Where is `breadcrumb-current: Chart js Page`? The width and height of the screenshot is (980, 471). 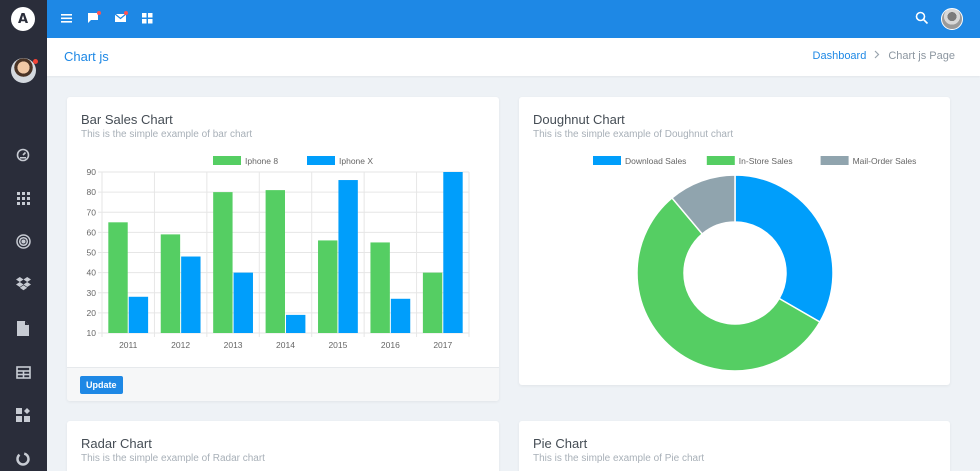
breadcrumb-current: Chart js Page is located at coordinates (921, 56).